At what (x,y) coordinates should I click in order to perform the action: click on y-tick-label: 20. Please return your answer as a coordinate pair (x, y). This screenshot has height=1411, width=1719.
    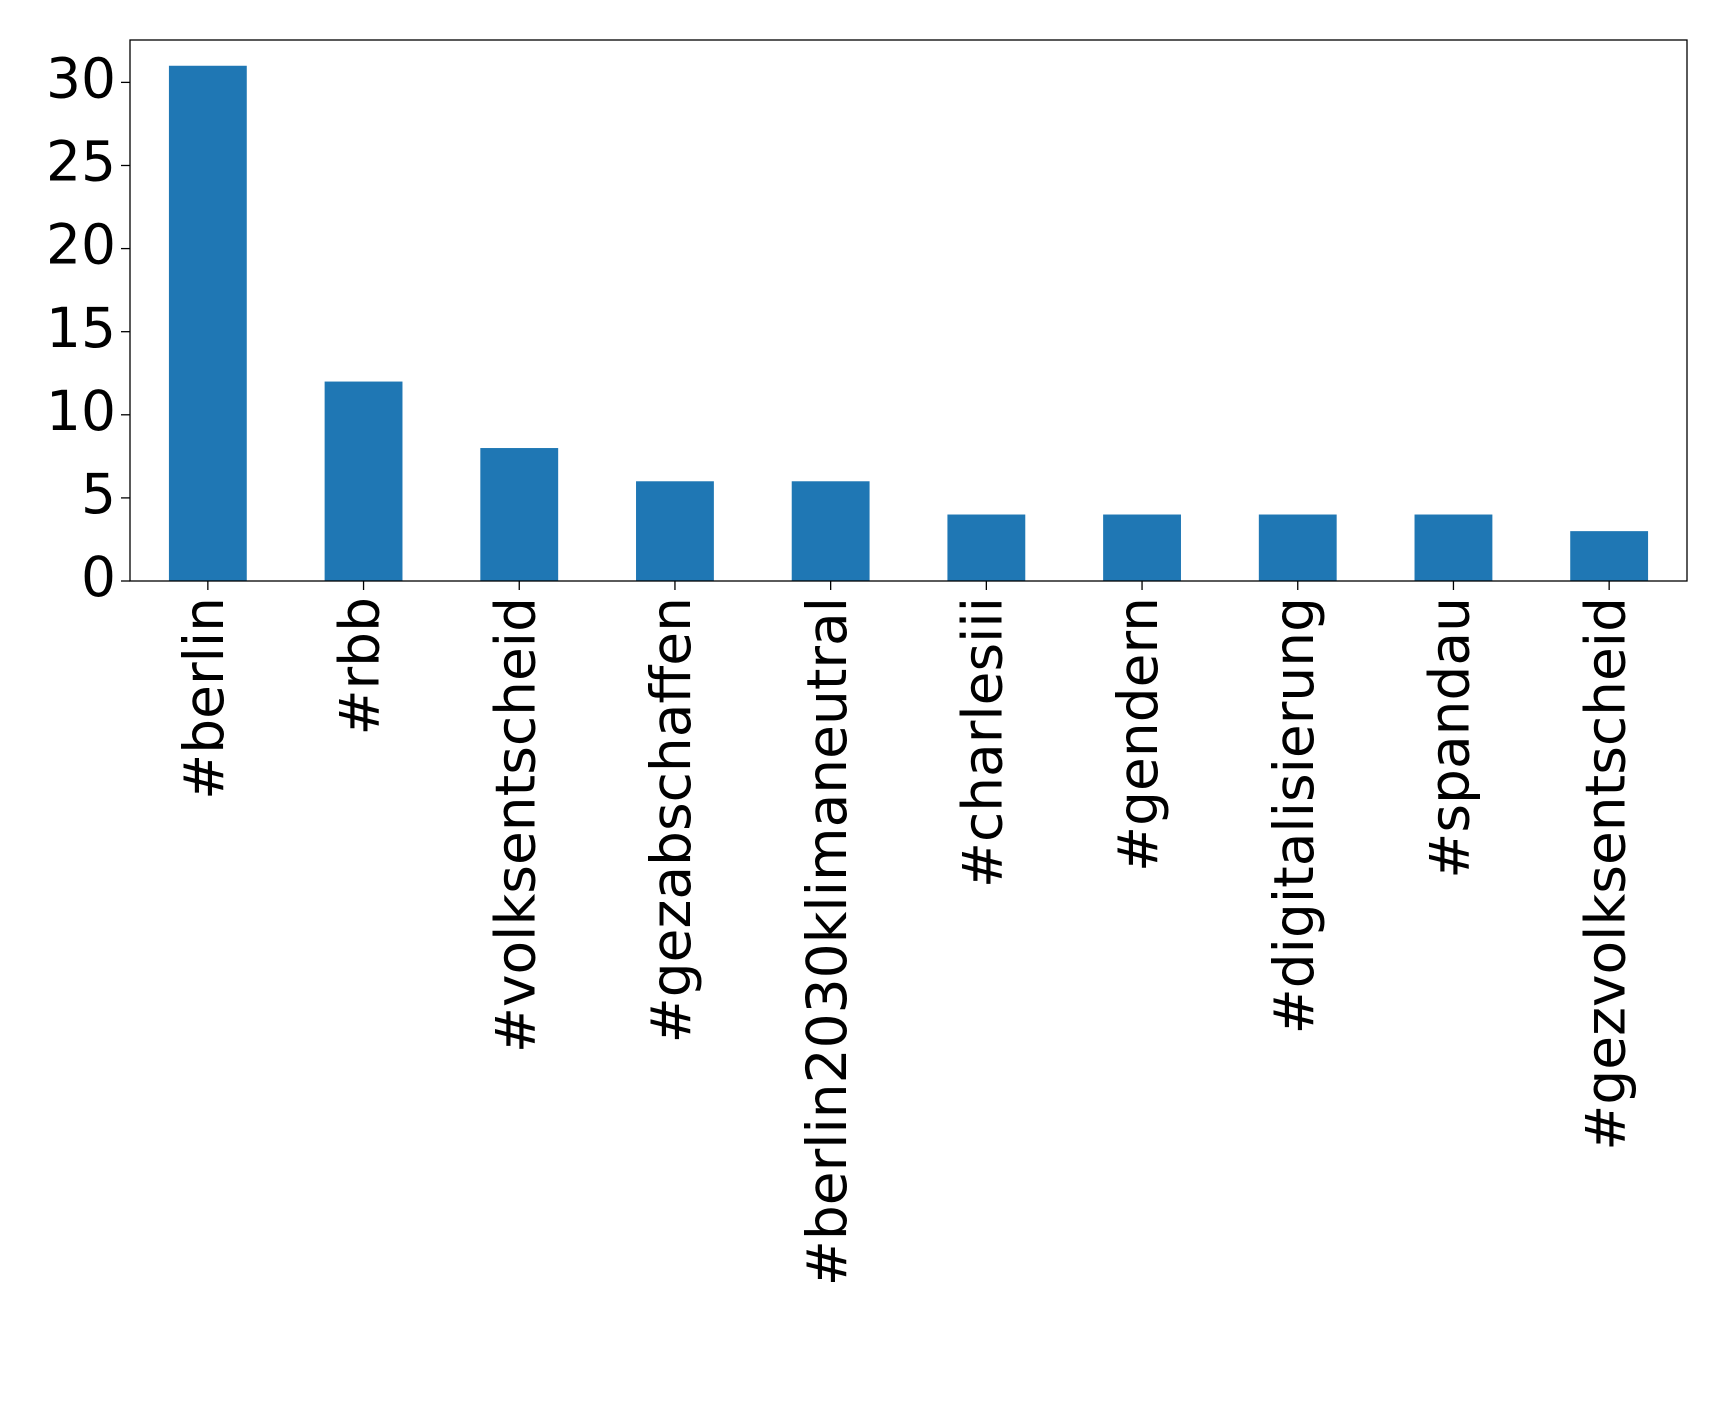
    Looking at the image, I should click on (81, 245).